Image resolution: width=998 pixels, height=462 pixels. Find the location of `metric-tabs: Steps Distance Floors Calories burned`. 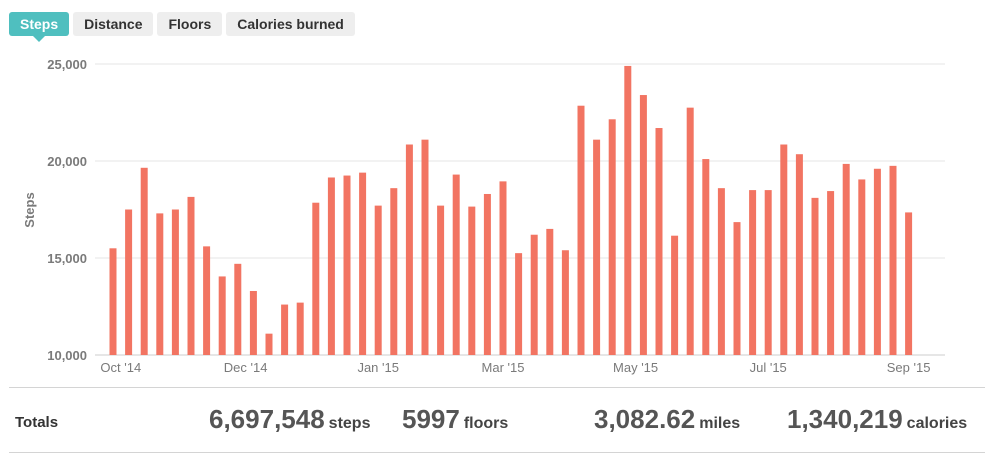

metric-tabs: Steps Distance Floors Calories burned is located at coordinates (182, 27).